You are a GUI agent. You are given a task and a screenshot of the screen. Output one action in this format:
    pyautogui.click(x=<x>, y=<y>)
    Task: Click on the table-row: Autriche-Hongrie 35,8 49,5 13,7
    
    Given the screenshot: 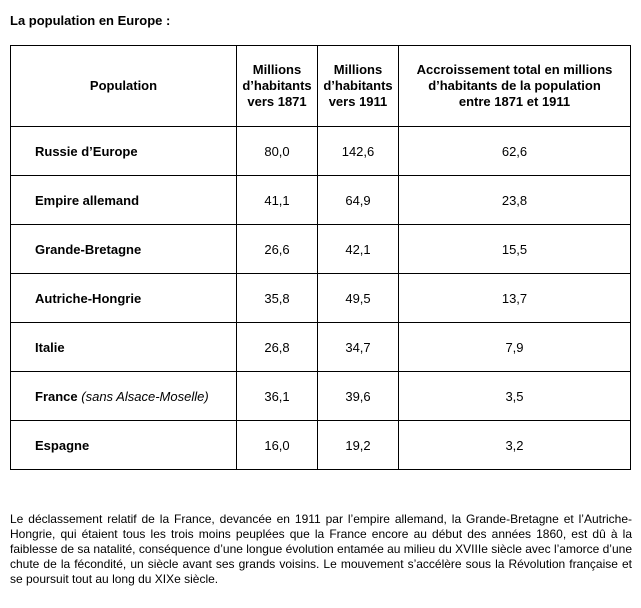 What is the action you would take?
    pyautogui.click(x=320, y=298)
    